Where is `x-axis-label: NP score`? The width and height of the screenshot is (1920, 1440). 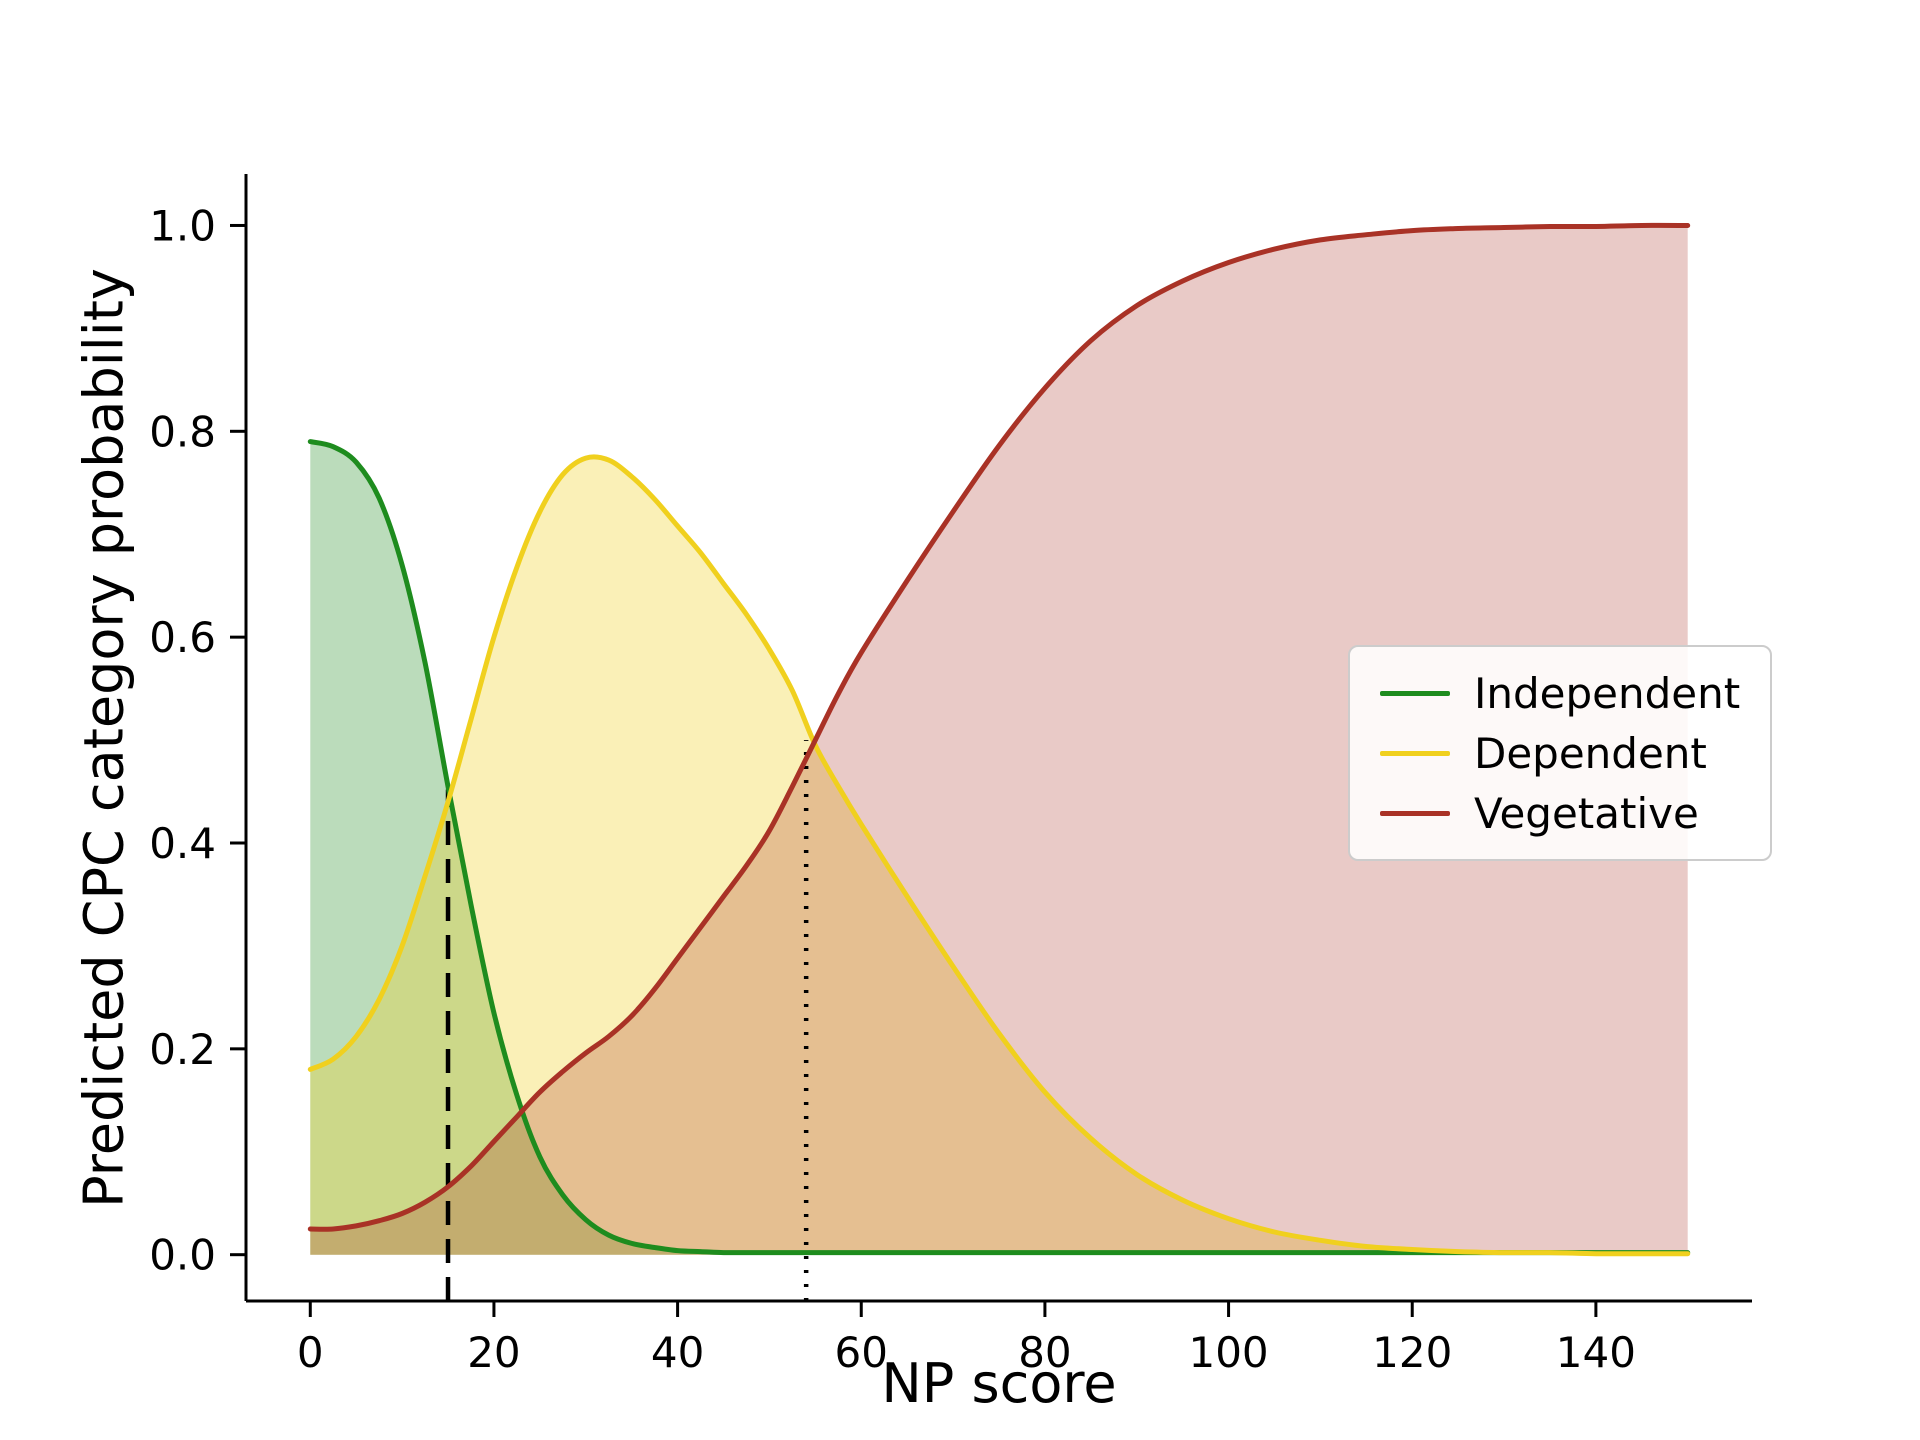 x-axis-label: NP score is located at coordinates (999, 1383).